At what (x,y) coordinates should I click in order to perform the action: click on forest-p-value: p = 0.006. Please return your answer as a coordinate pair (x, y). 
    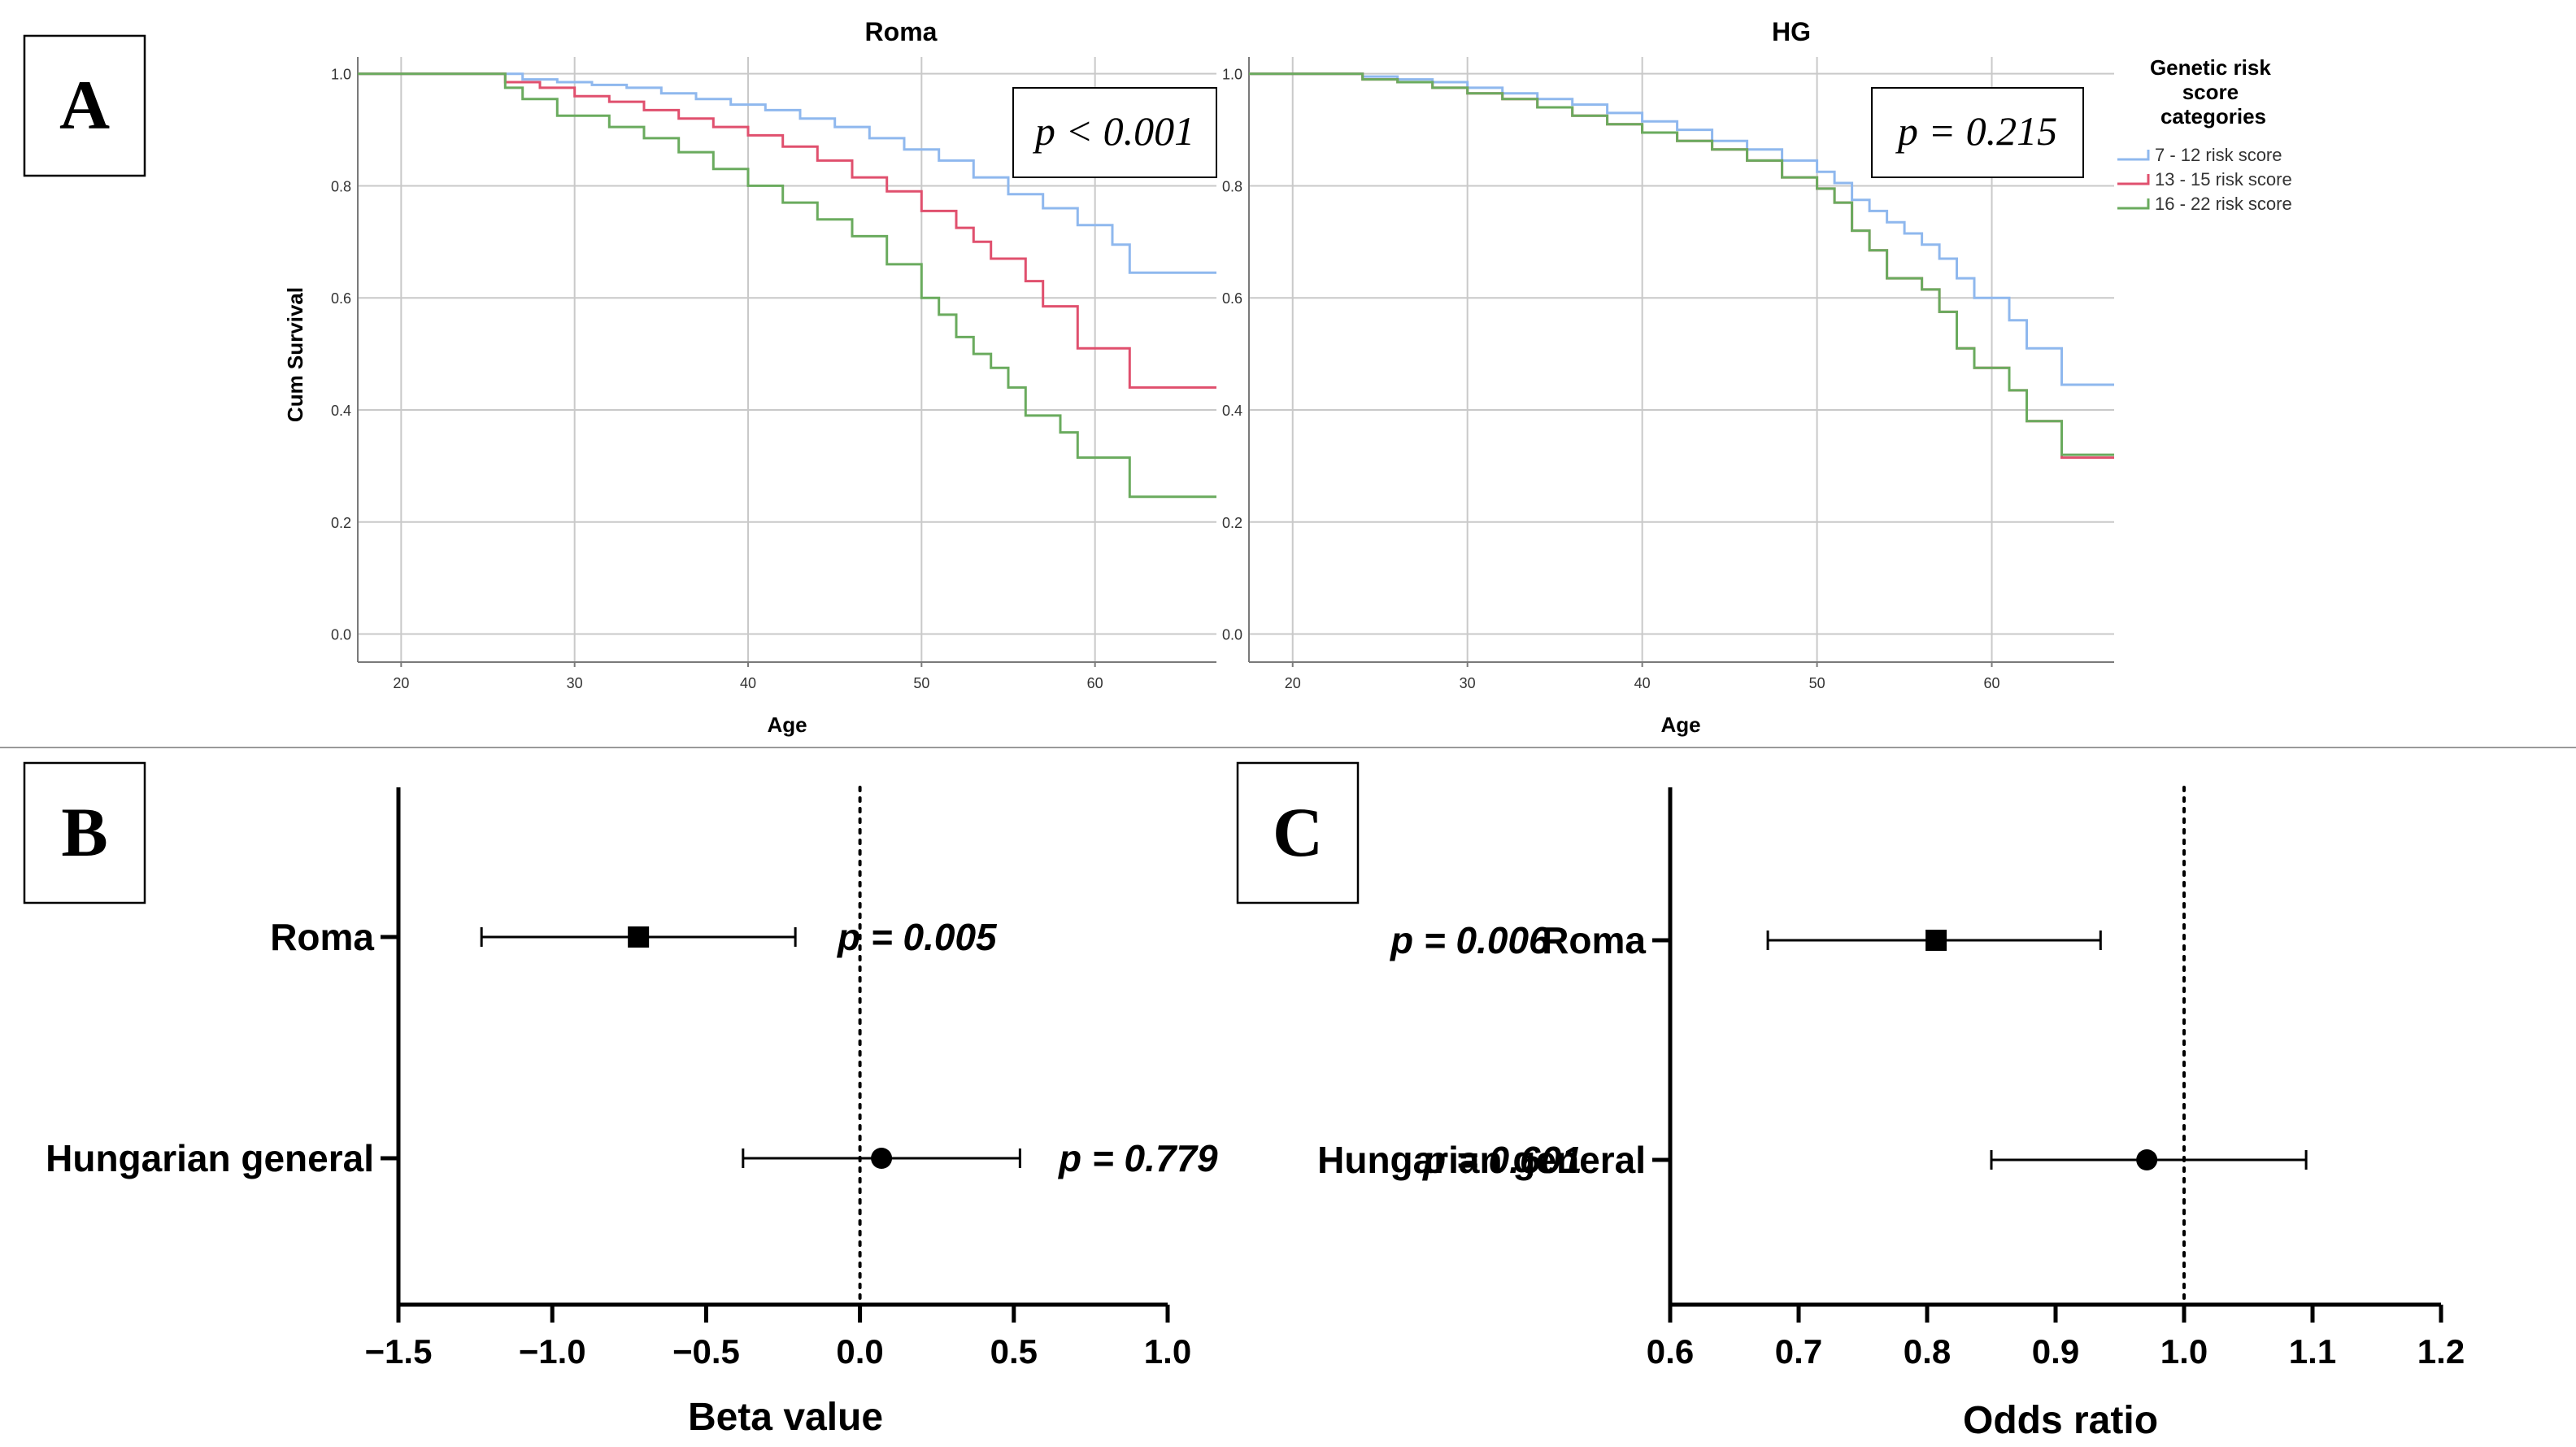
    Looking at the image, I should click on (1470, 940).